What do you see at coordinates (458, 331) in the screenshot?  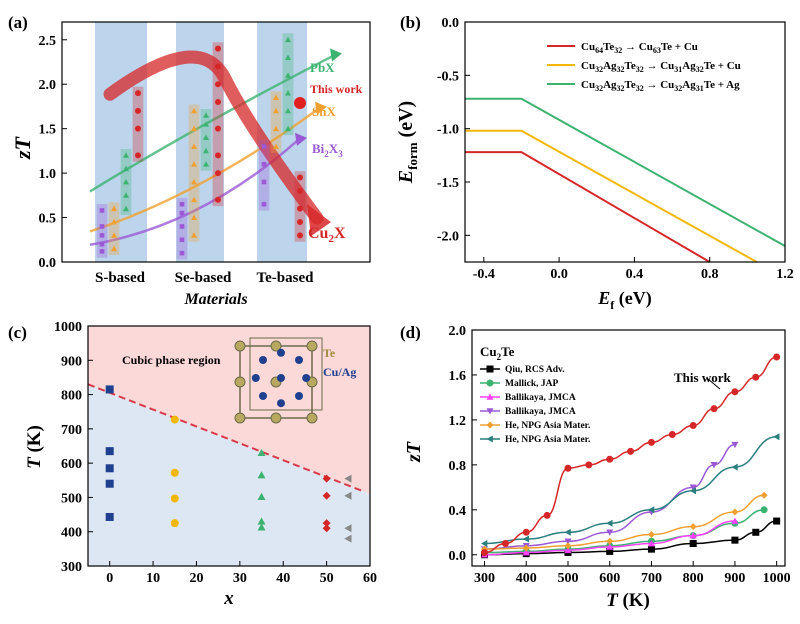 I see `y-tick-label-d: 2.0` at bounding box center [458, 331].